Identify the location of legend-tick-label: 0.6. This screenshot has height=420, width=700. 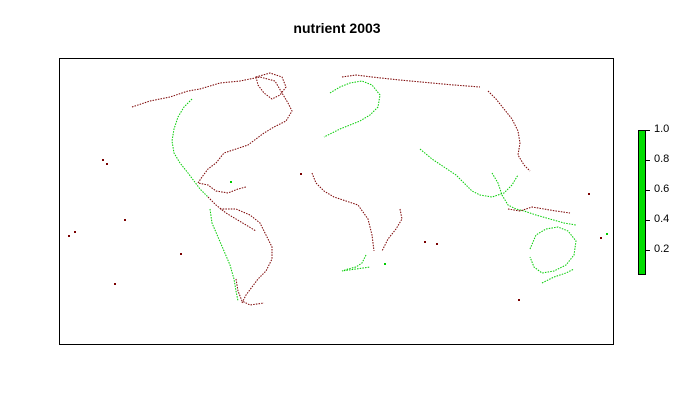
(662, 189).